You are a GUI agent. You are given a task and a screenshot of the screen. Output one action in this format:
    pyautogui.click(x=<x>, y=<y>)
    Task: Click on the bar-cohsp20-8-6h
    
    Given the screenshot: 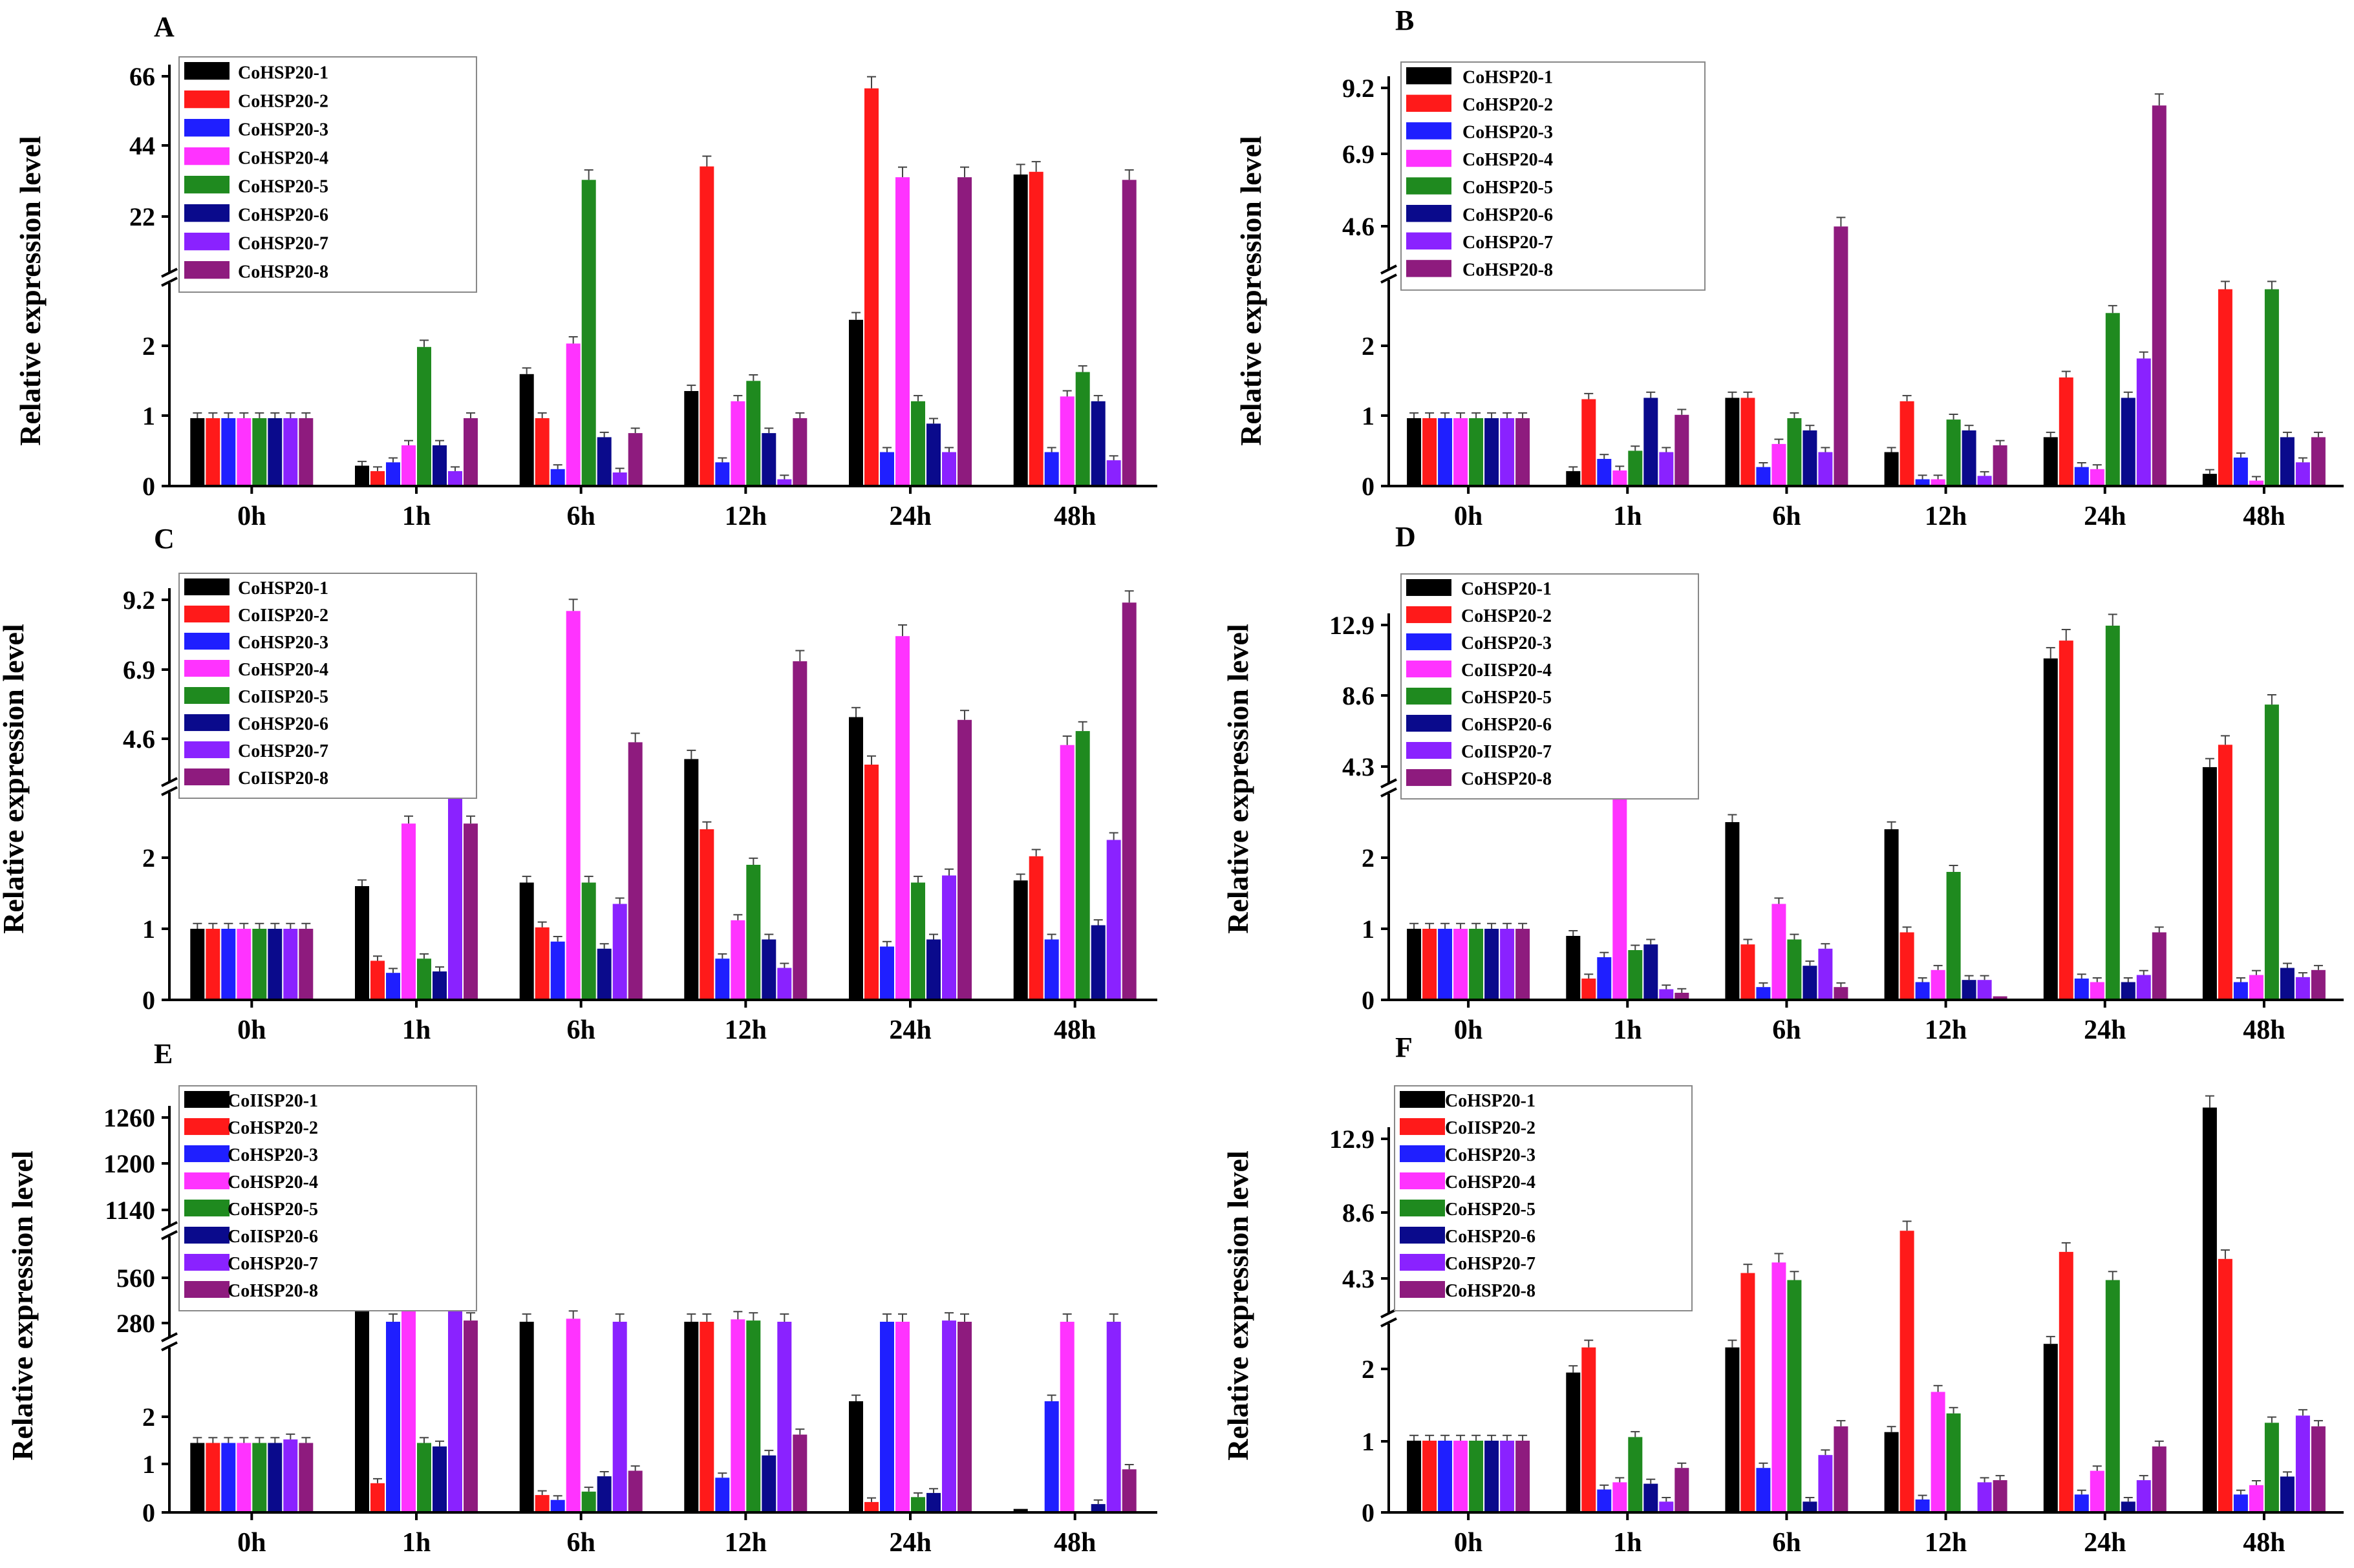 What is the action you would take?
    pyautogui.click(x=1841, y=993)
    